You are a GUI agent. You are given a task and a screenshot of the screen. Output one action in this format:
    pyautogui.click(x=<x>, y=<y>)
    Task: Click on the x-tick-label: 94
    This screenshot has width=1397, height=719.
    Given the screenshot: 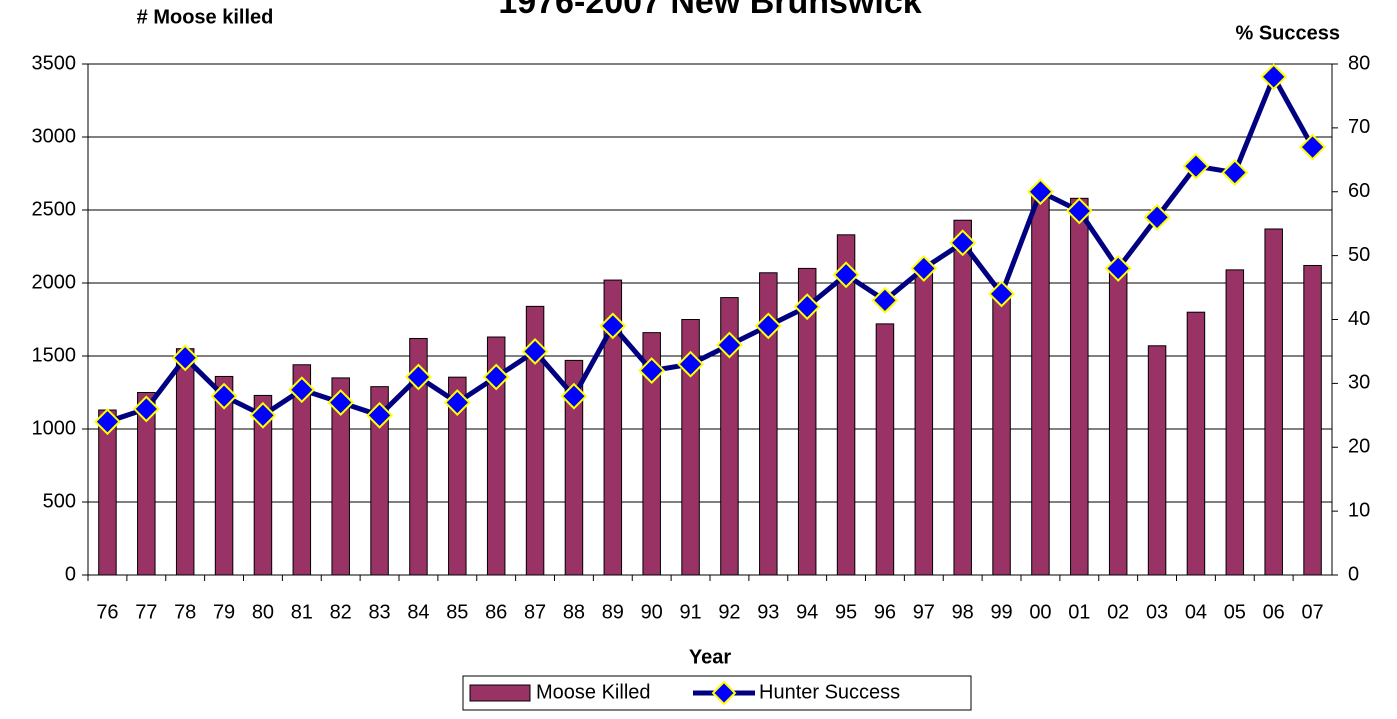 What is the action you would take?
    pyautogui.click(x=807, y=612)
    